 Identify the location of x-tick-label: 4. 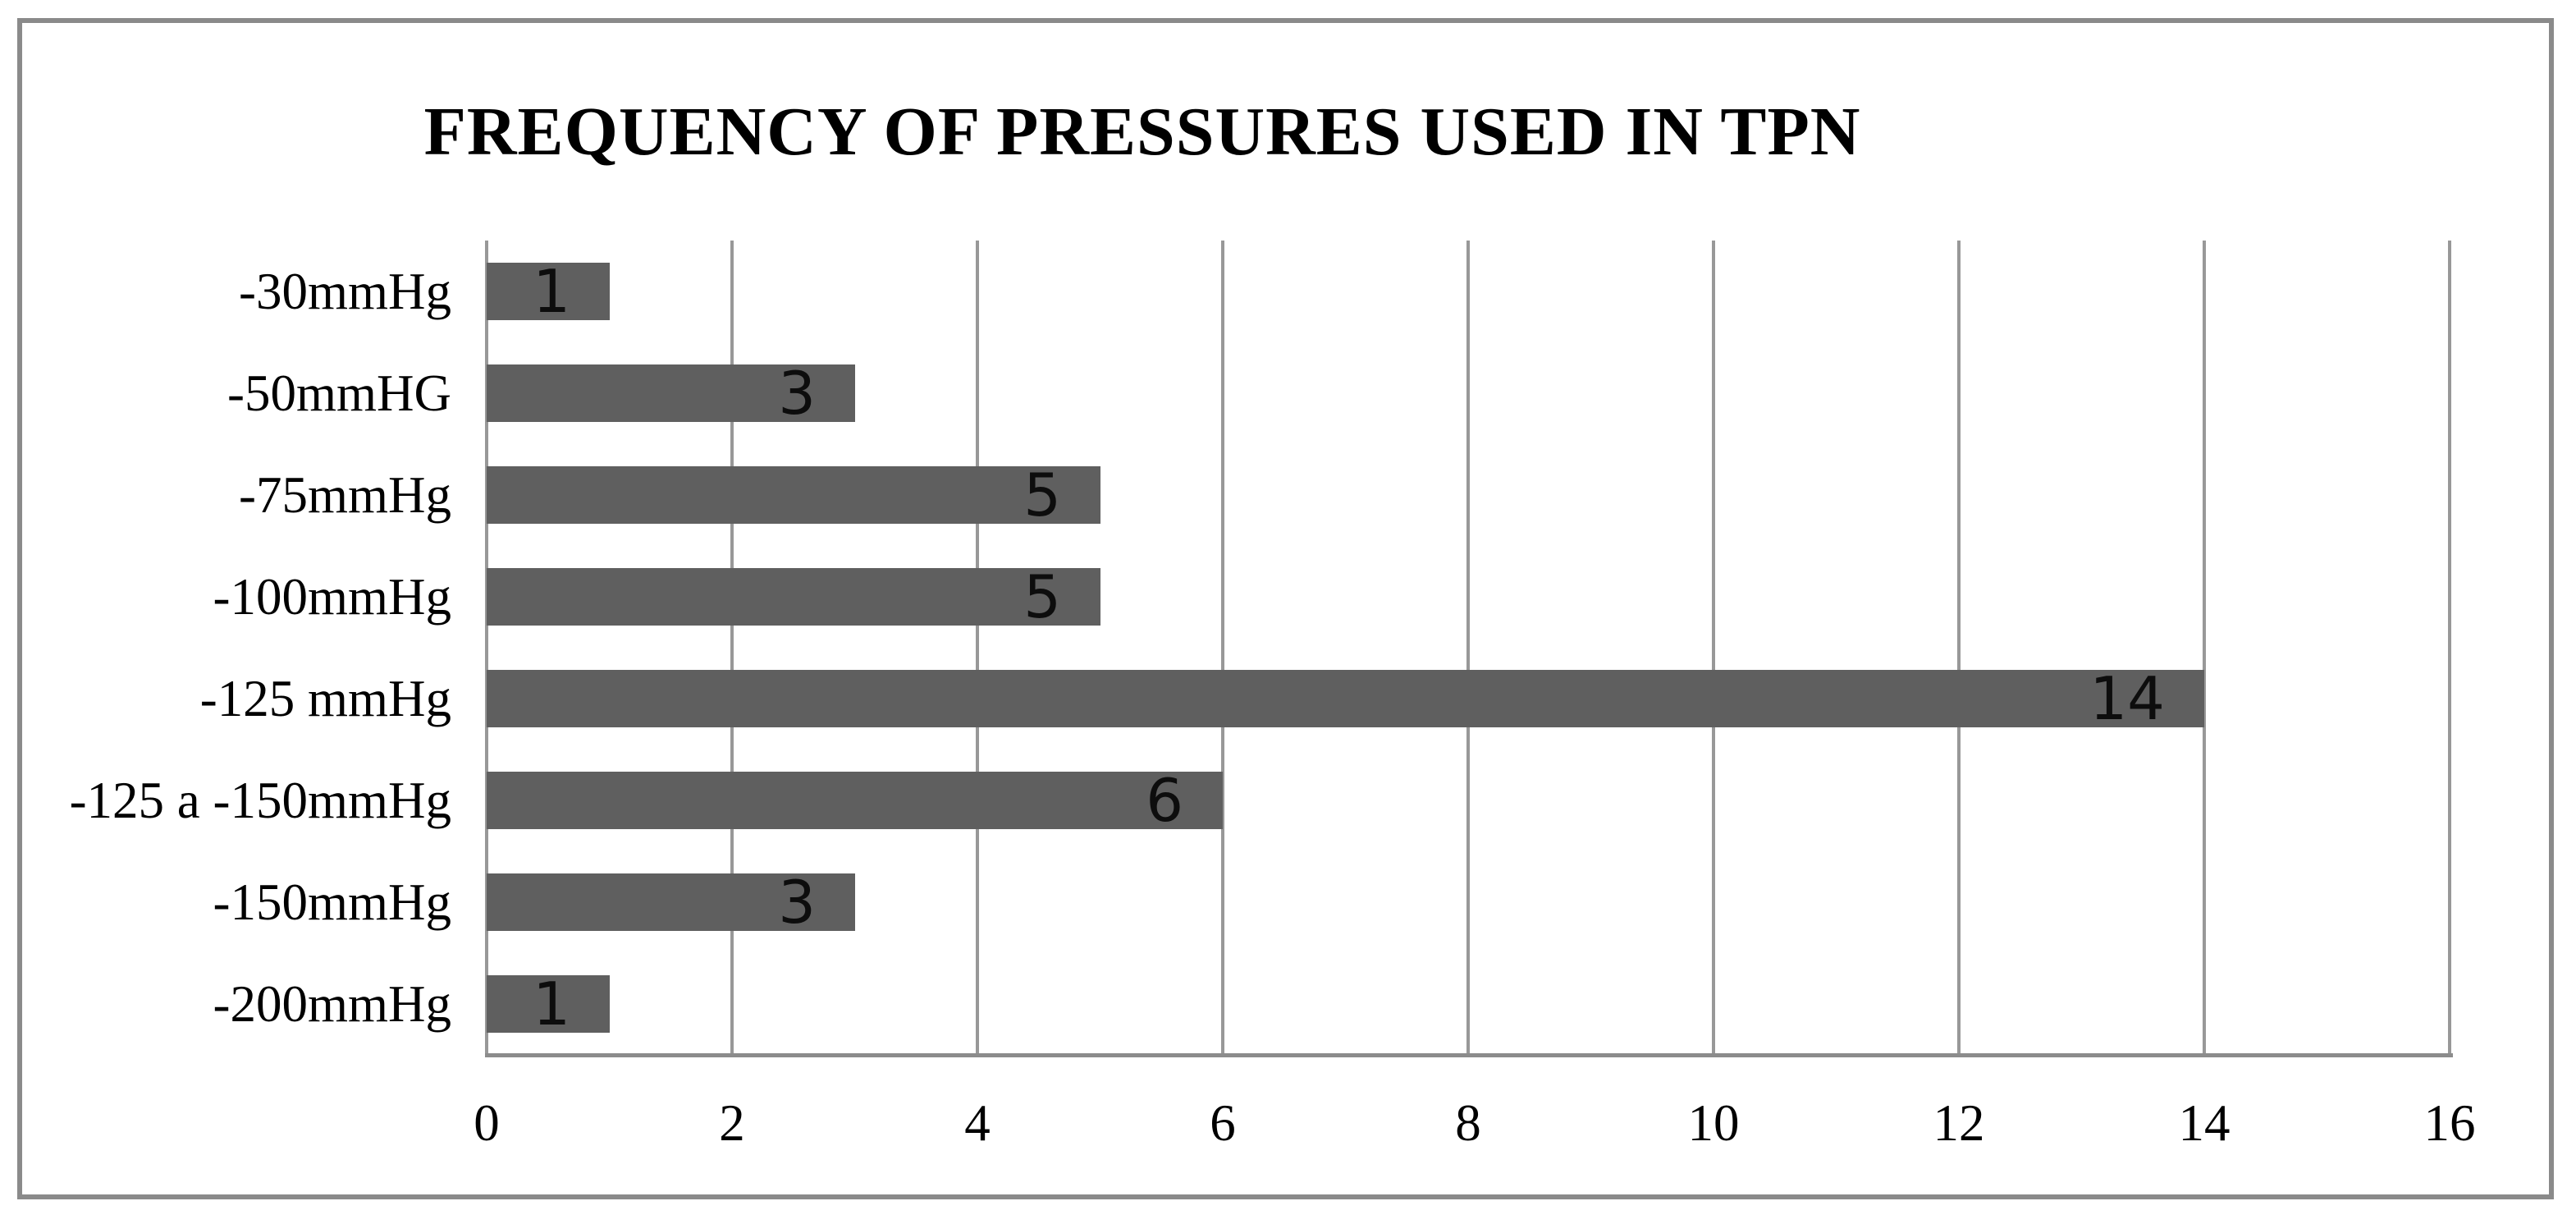
(977, 1123).